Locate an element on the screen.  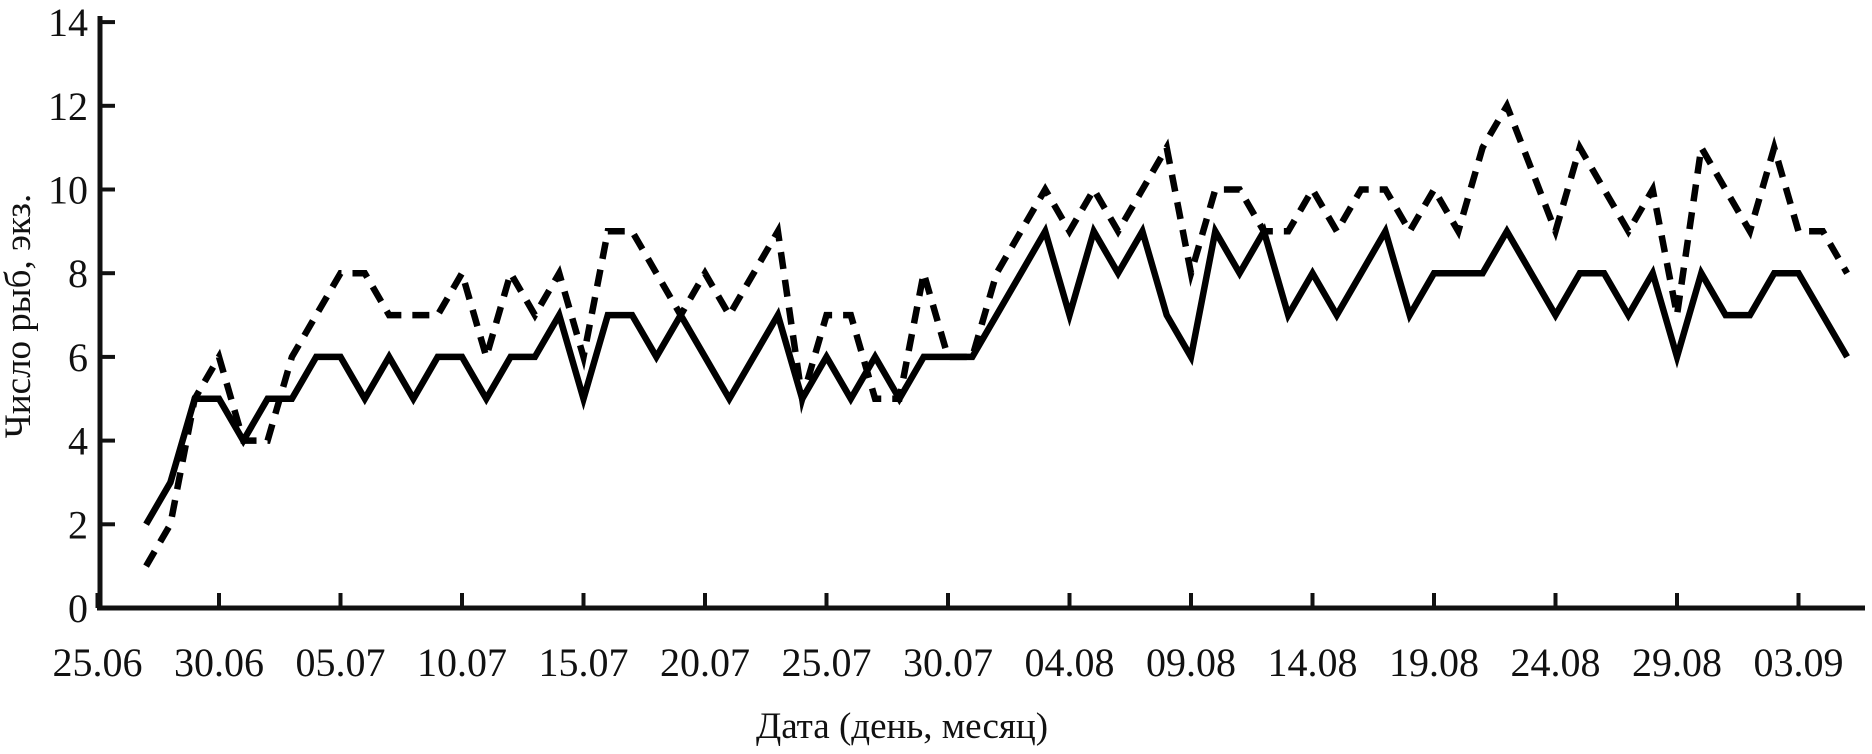
x-tick-label: 30.06 is located at coordinates (219, 662).